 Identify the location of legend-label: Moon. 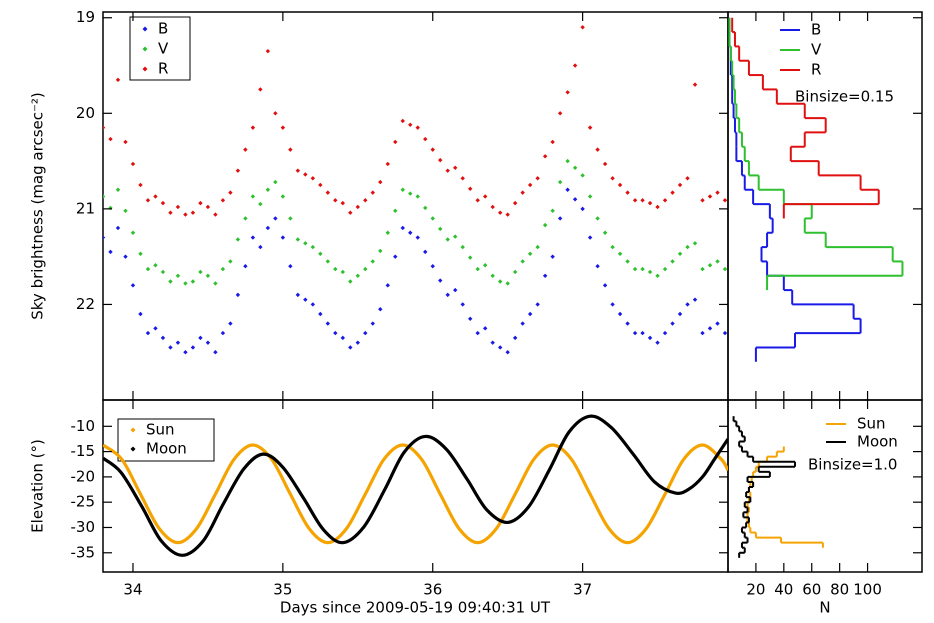
(877, 442).